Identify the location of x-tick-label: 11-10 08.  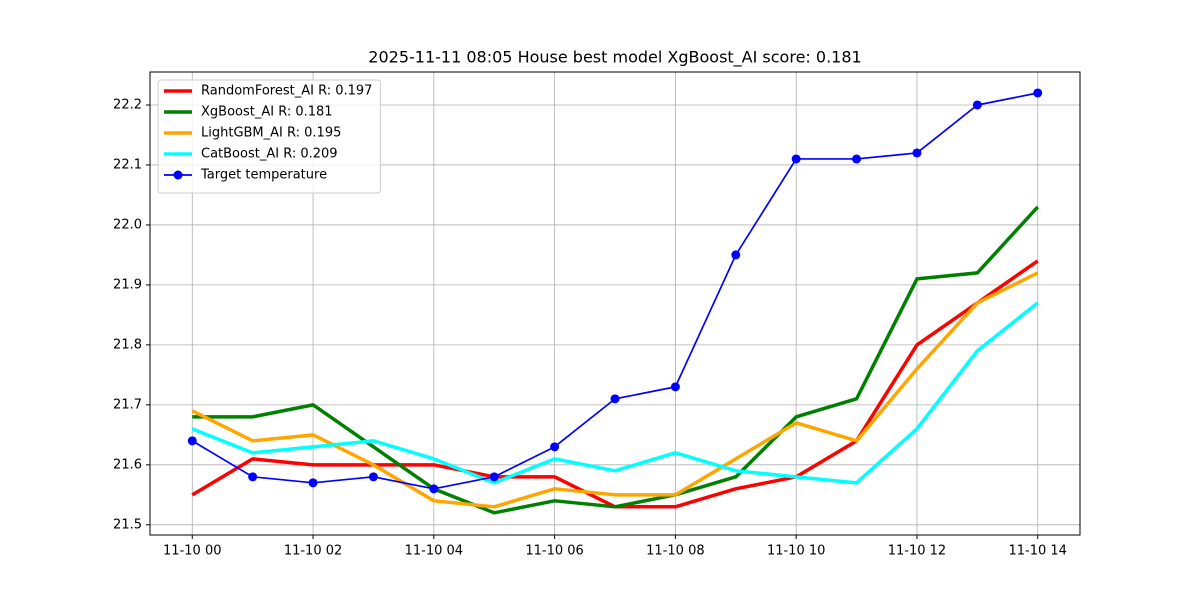
(675, 551).